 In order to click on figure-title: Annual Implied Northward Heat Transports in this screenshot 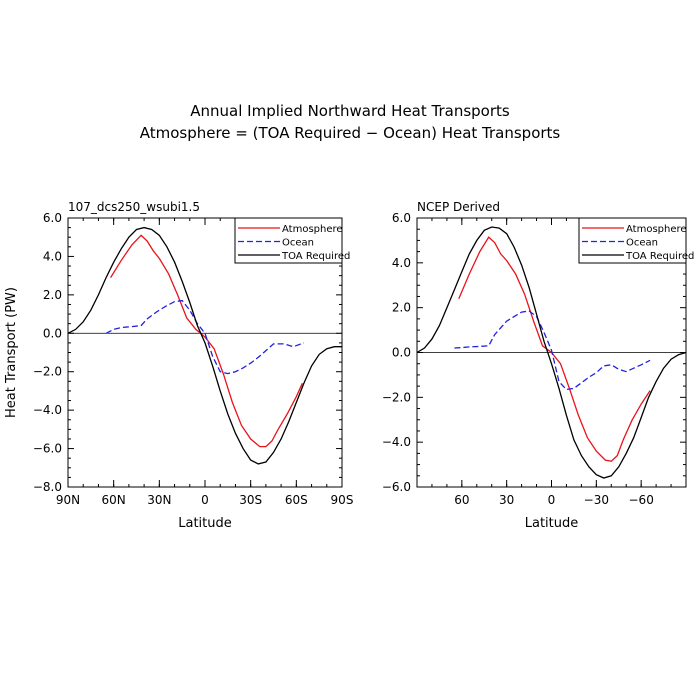, I will do `click(350, 111)`.